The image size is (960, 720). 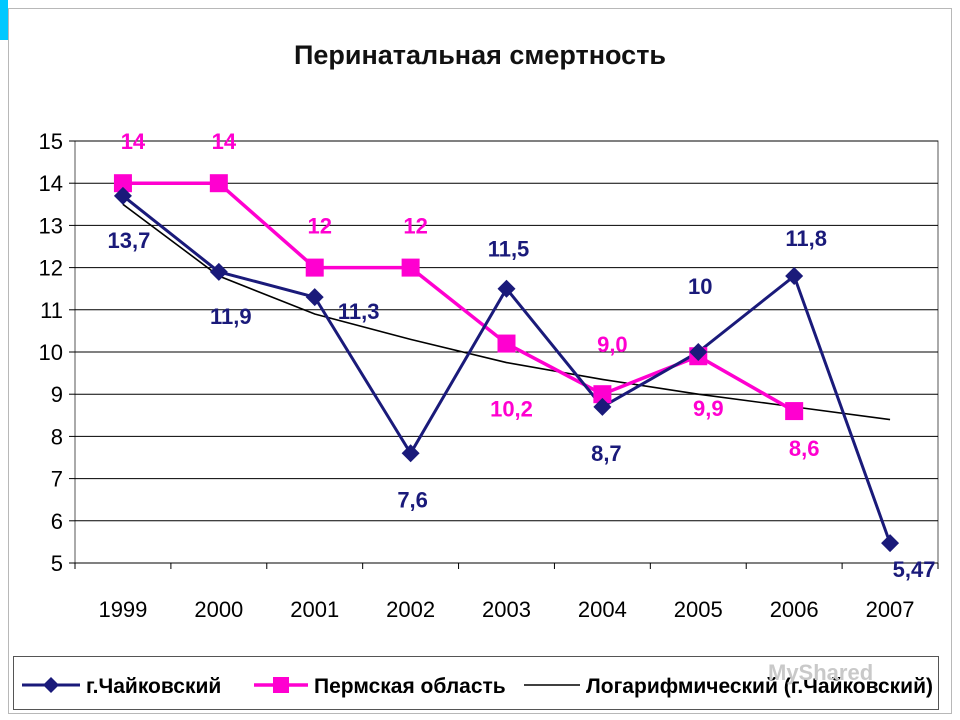 What do you see at coordinates (412, 499) in the screenshot?
I see `data-label-chaikovsky: 7,6` at bounding box center [412, 499].